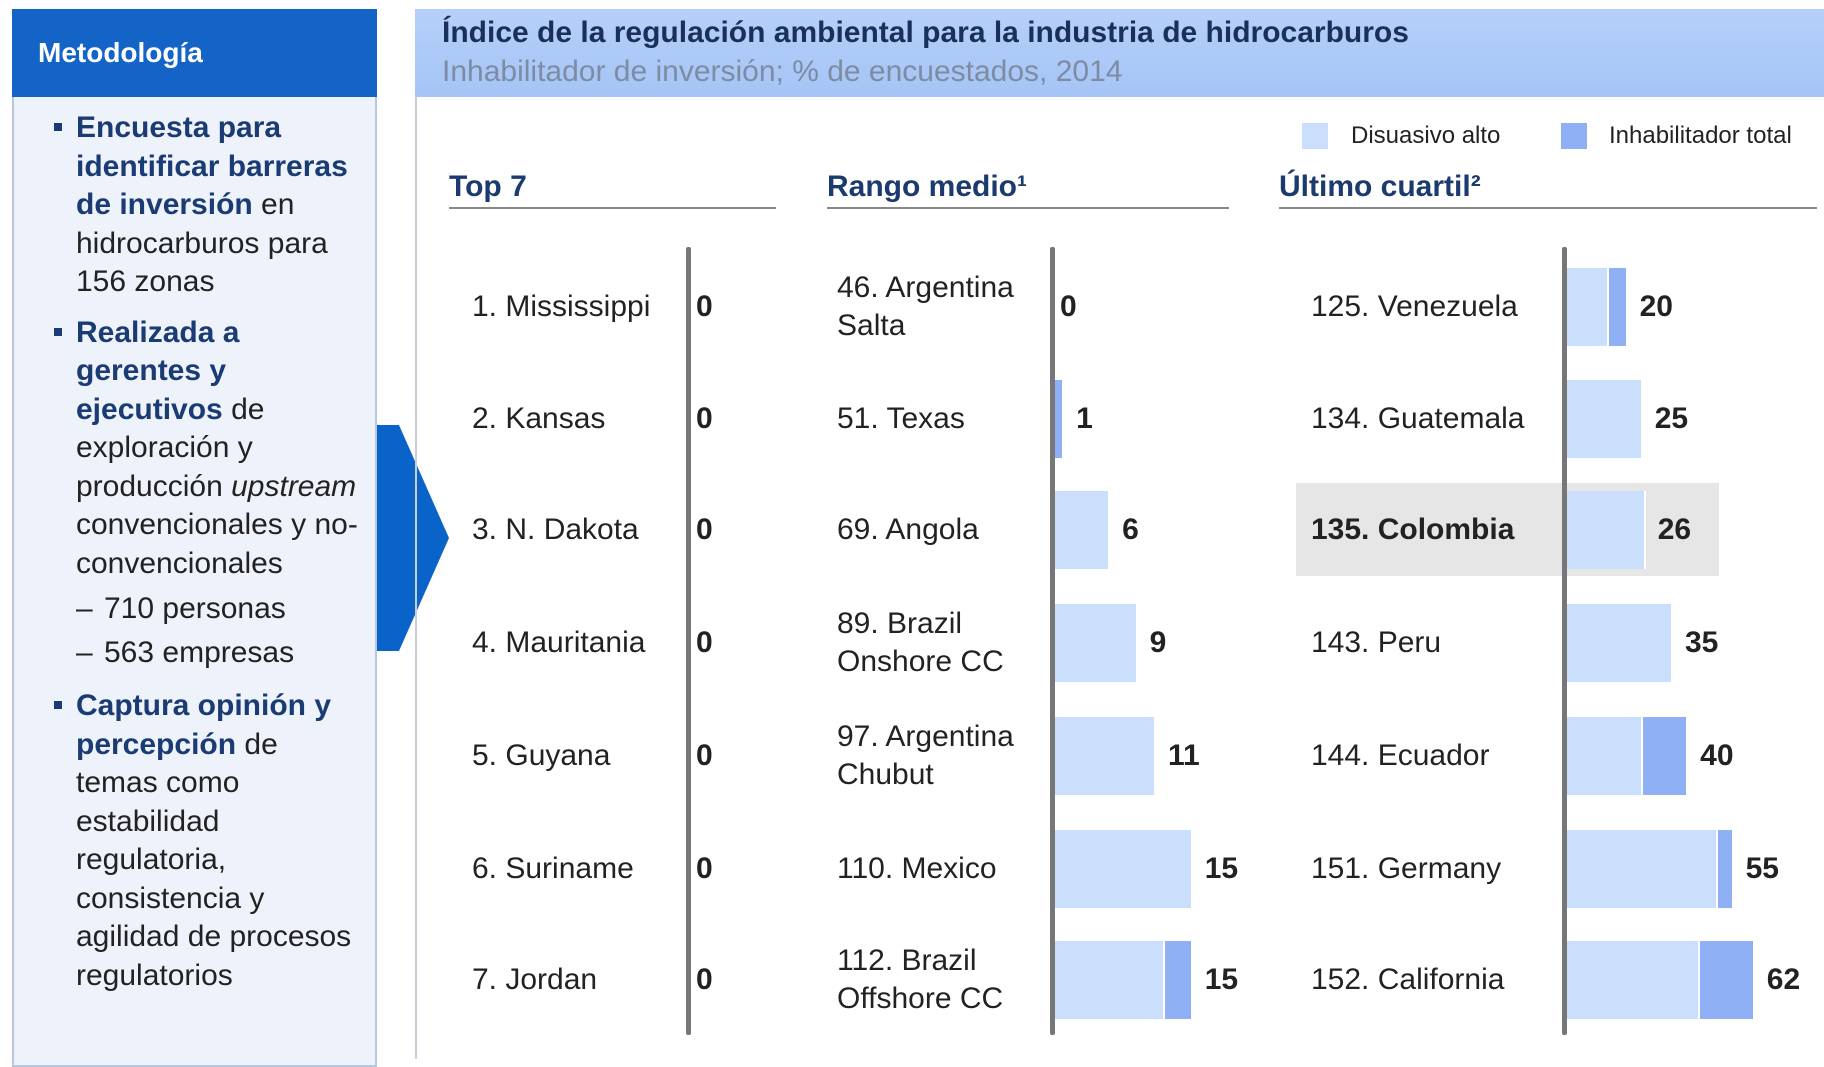 The height and width of the screenshot is (1067, 1824). I want to click on sub-list: 710 personas563 empresas, so click(221, 631).